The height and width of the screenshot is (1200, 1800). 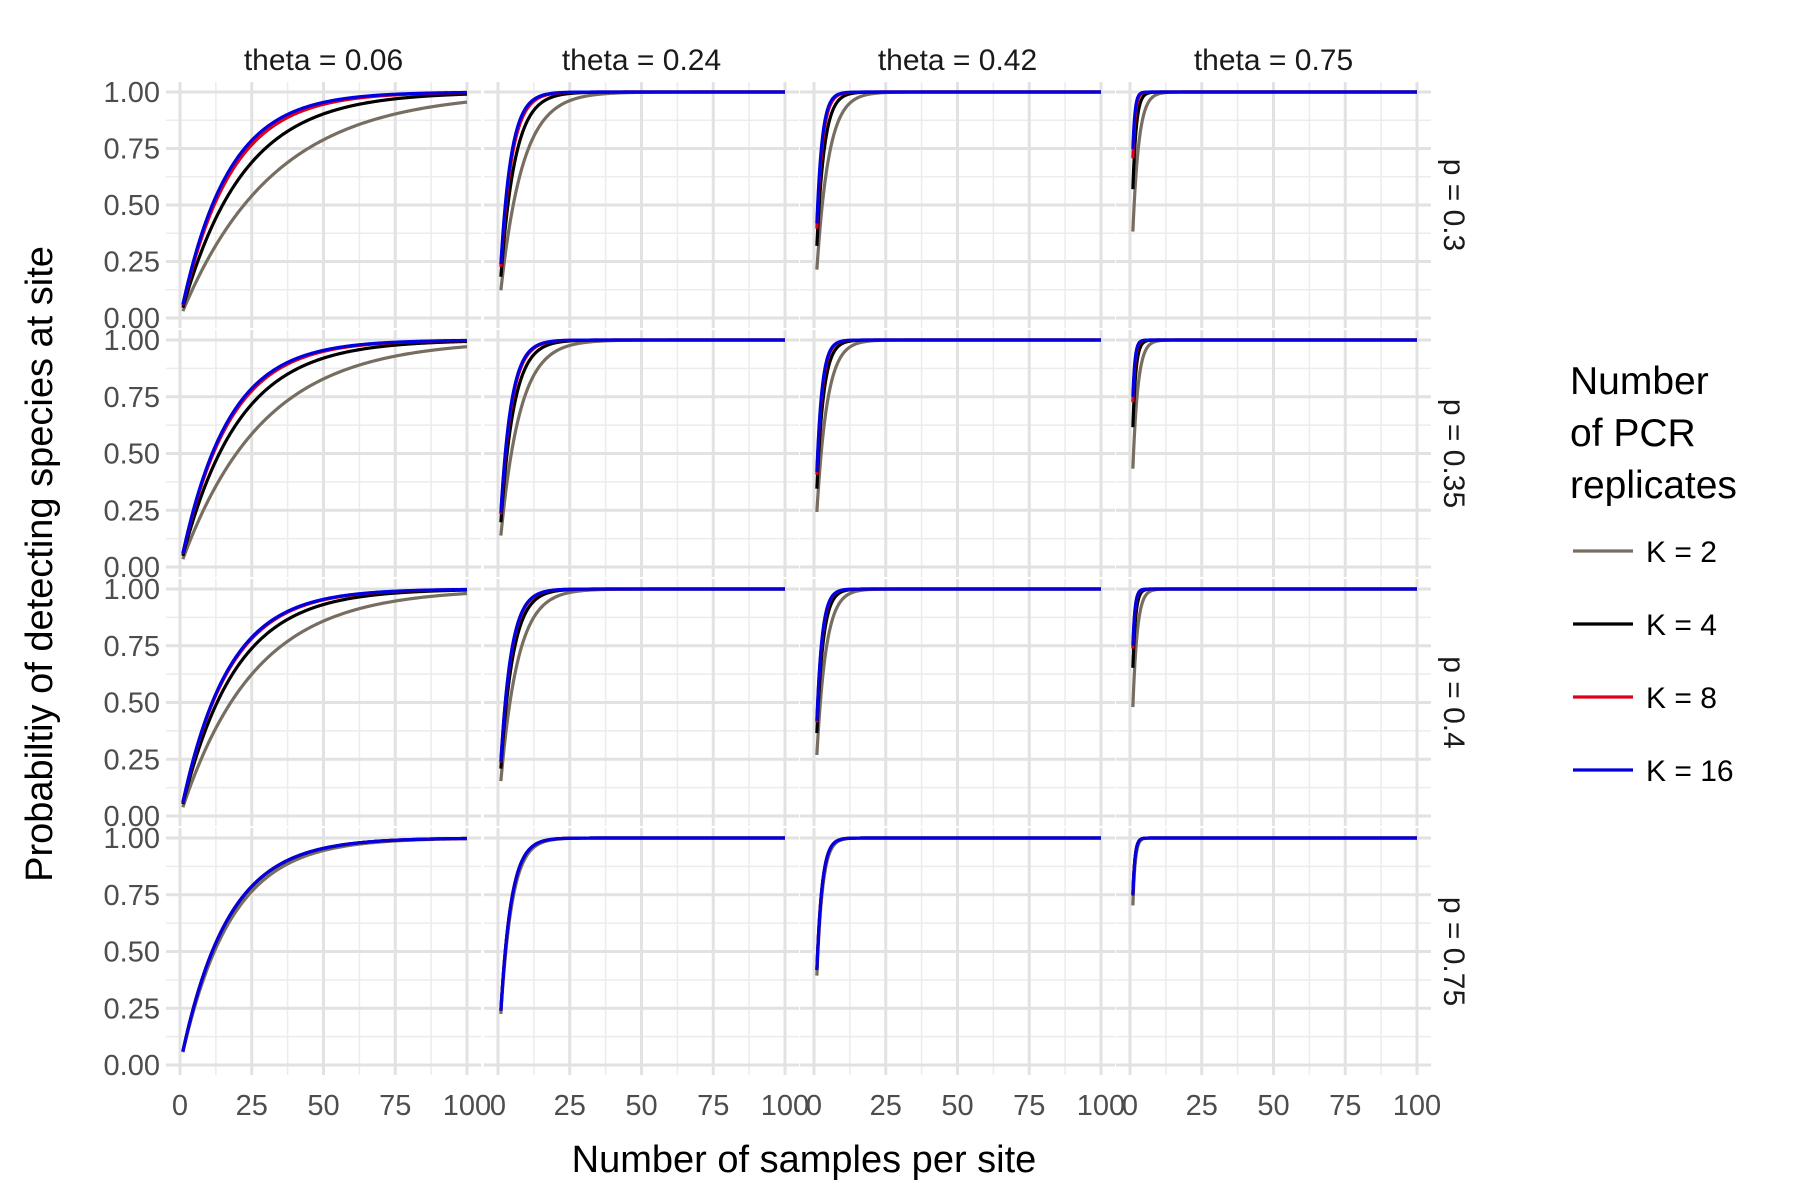 What do you see at coordinates (1645, 625) in the screenshot?
I see `legend-item: K = 4` at bounding box center [1645, 625].